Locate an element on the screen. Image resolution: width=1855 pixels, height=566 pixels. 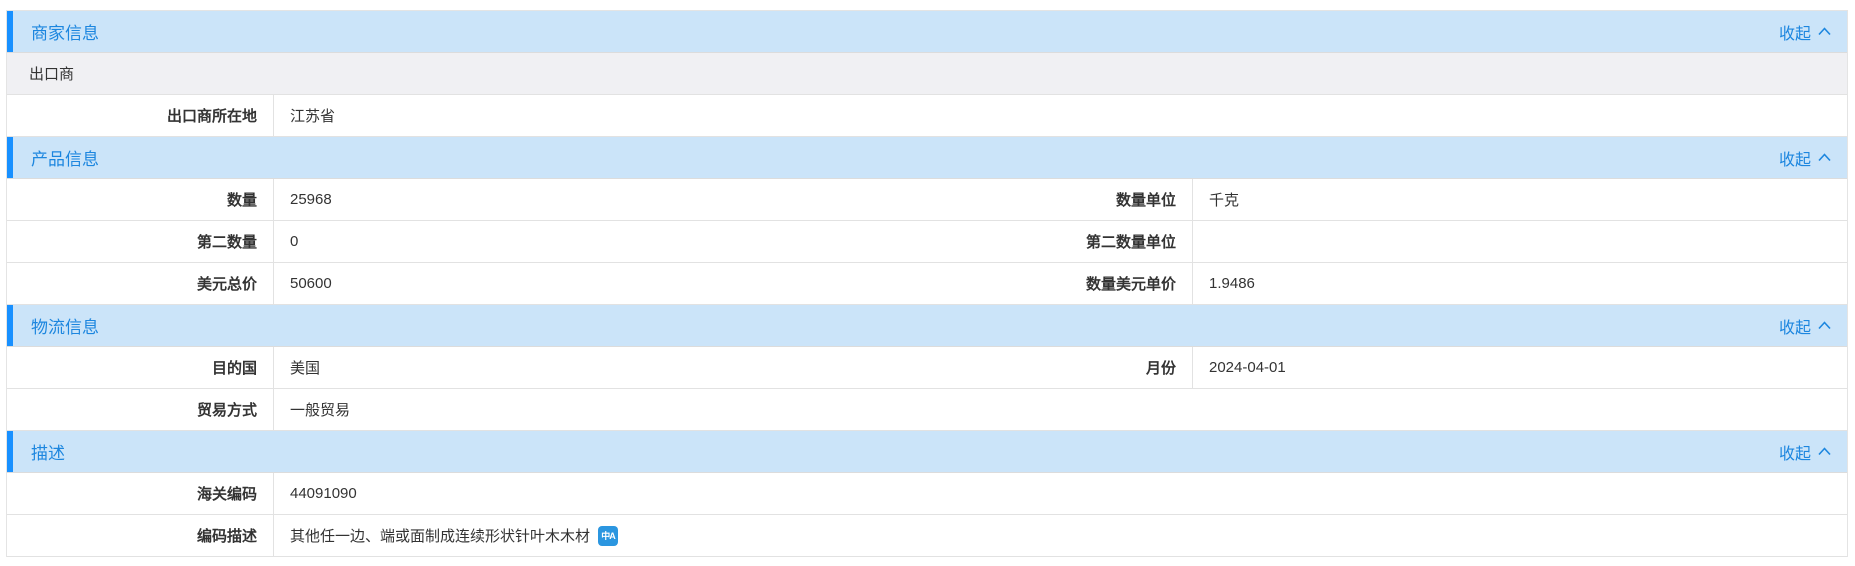
field-label: 出口商所在地 is located at coordinates (140, 115).